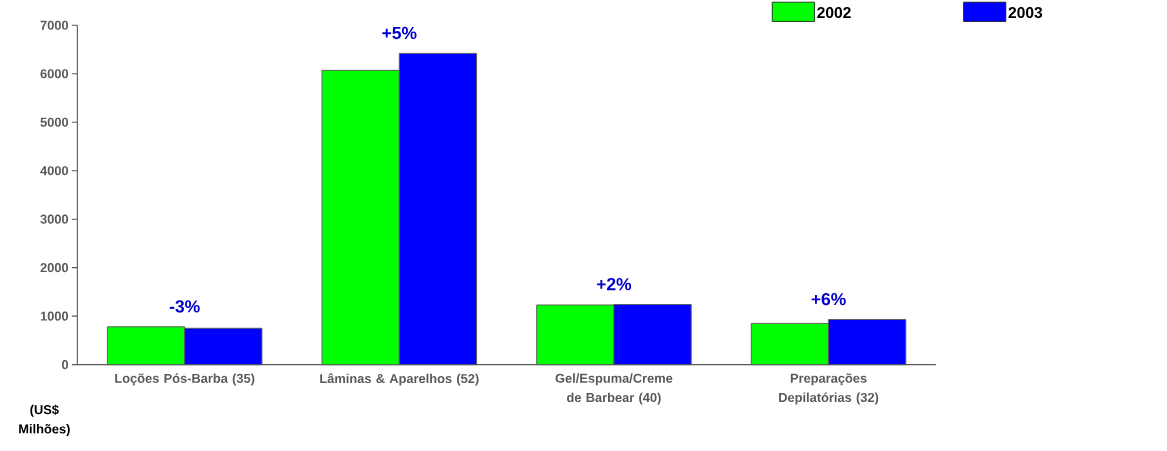 The width and height of the screenshot is (1167, 451). Describe the element at coordinates (54, 74) in the screenshot. I see `y-tick-label: 6000` at that location.